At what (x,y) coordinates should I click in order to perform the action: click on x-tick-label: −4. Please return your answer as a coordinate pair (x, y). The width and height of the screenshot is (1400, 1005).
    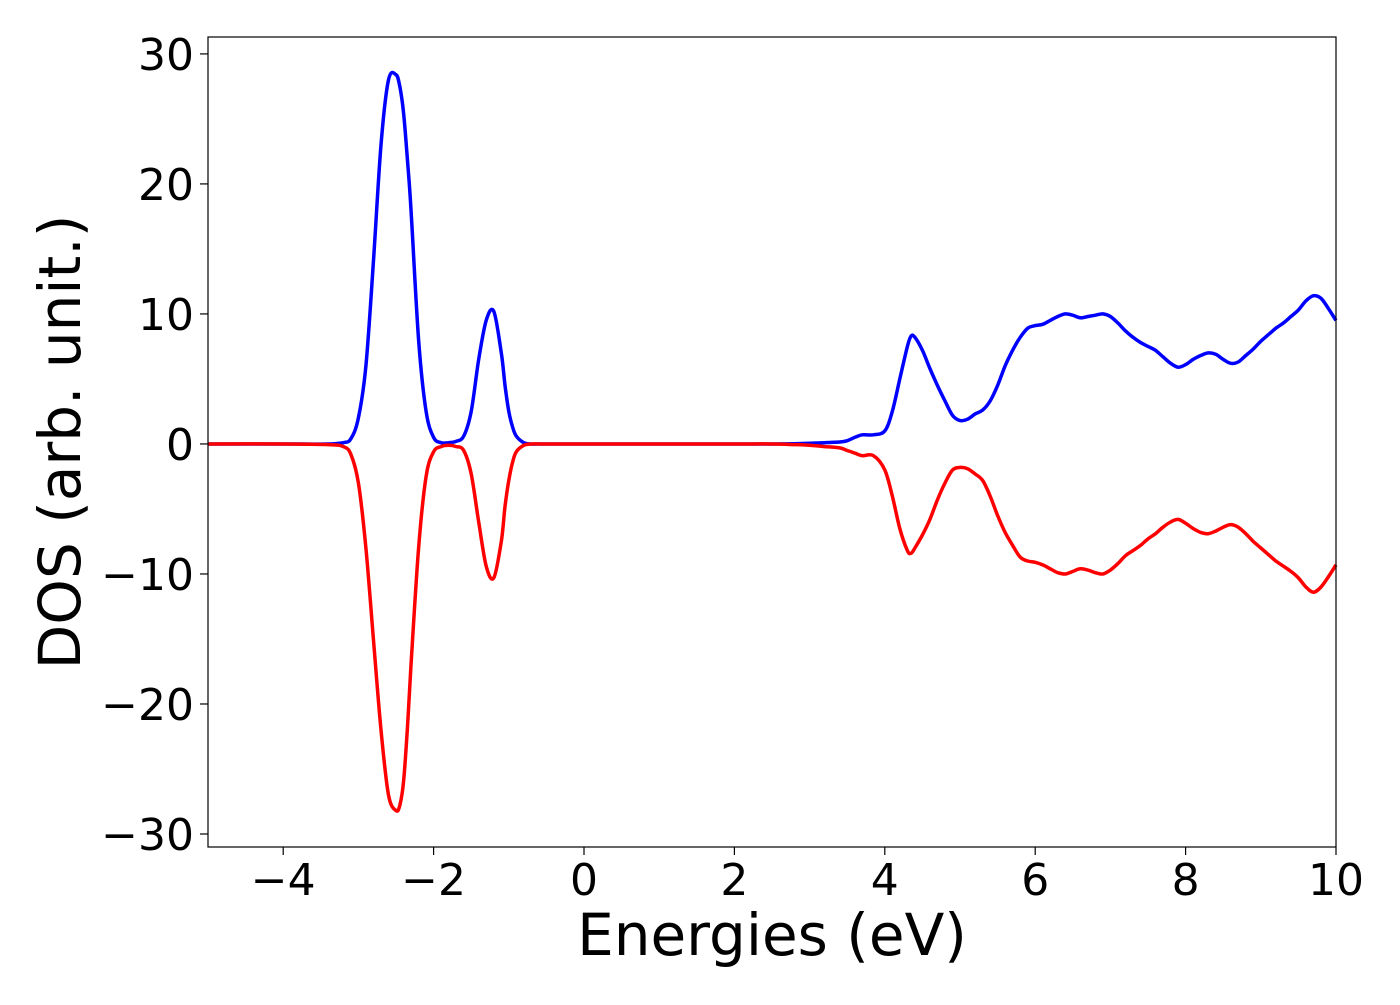
    Looking at the image, I should click on (283, 880).